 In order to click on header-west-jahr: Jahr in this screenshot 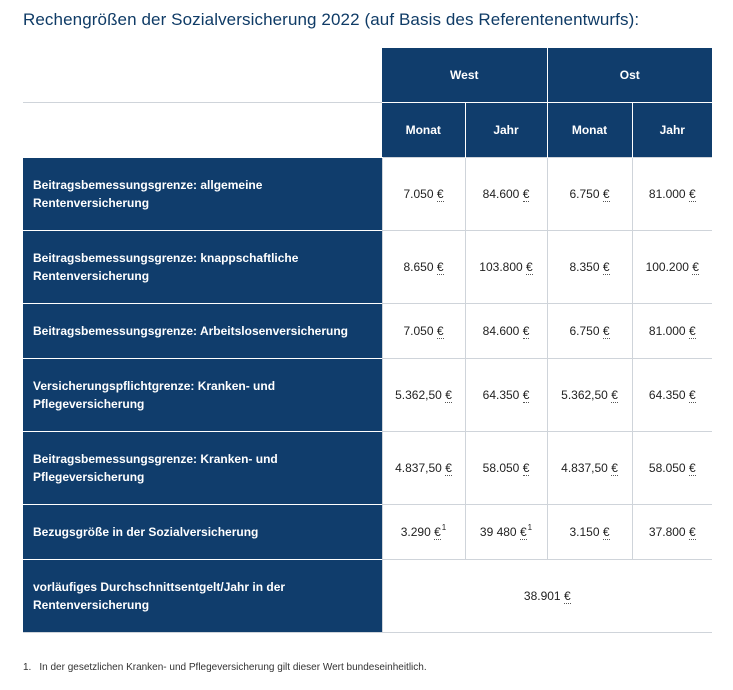, I will do `click(506, 129)`.